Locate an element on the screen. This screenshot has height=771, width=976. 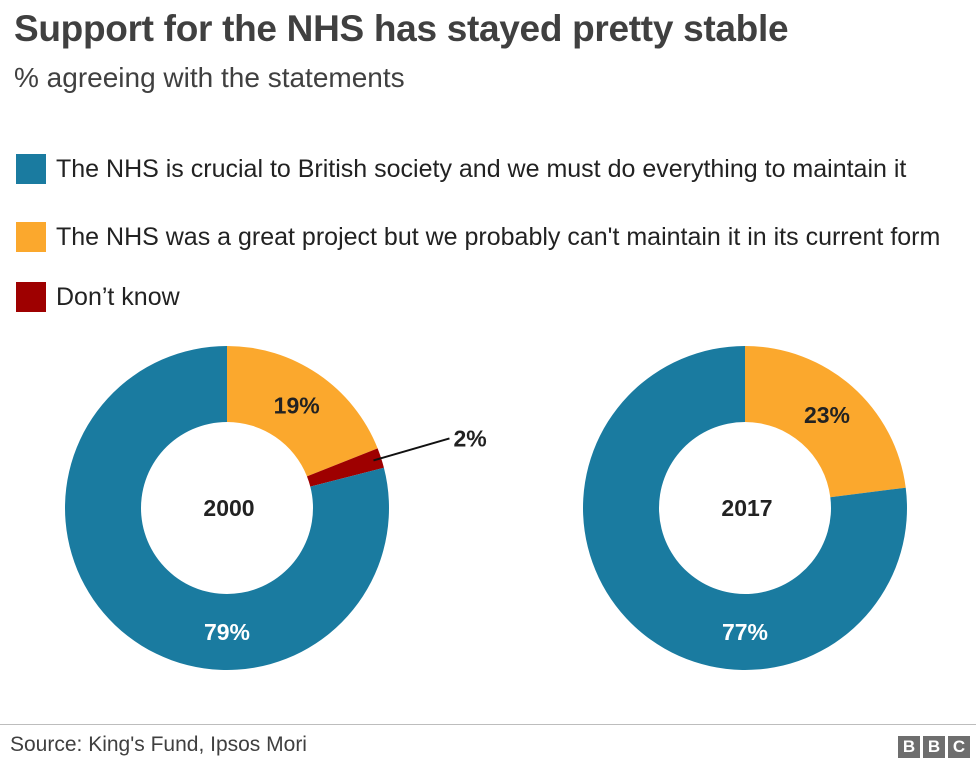
donut-2000-slice-dont-know is located at coordinates (345, 467).